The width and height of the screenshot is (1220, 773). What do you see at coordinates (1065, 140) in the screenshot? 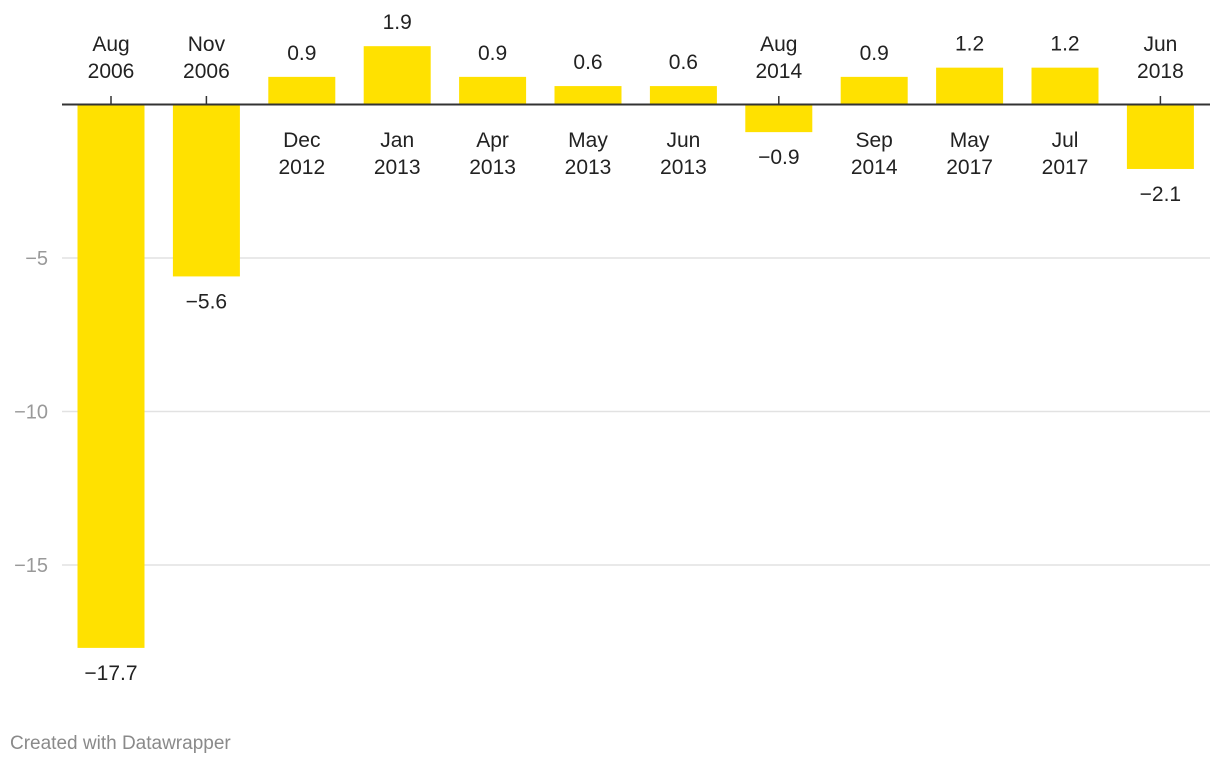
I see `x-tick-label: Jul` at bounding box center [1065, 140].